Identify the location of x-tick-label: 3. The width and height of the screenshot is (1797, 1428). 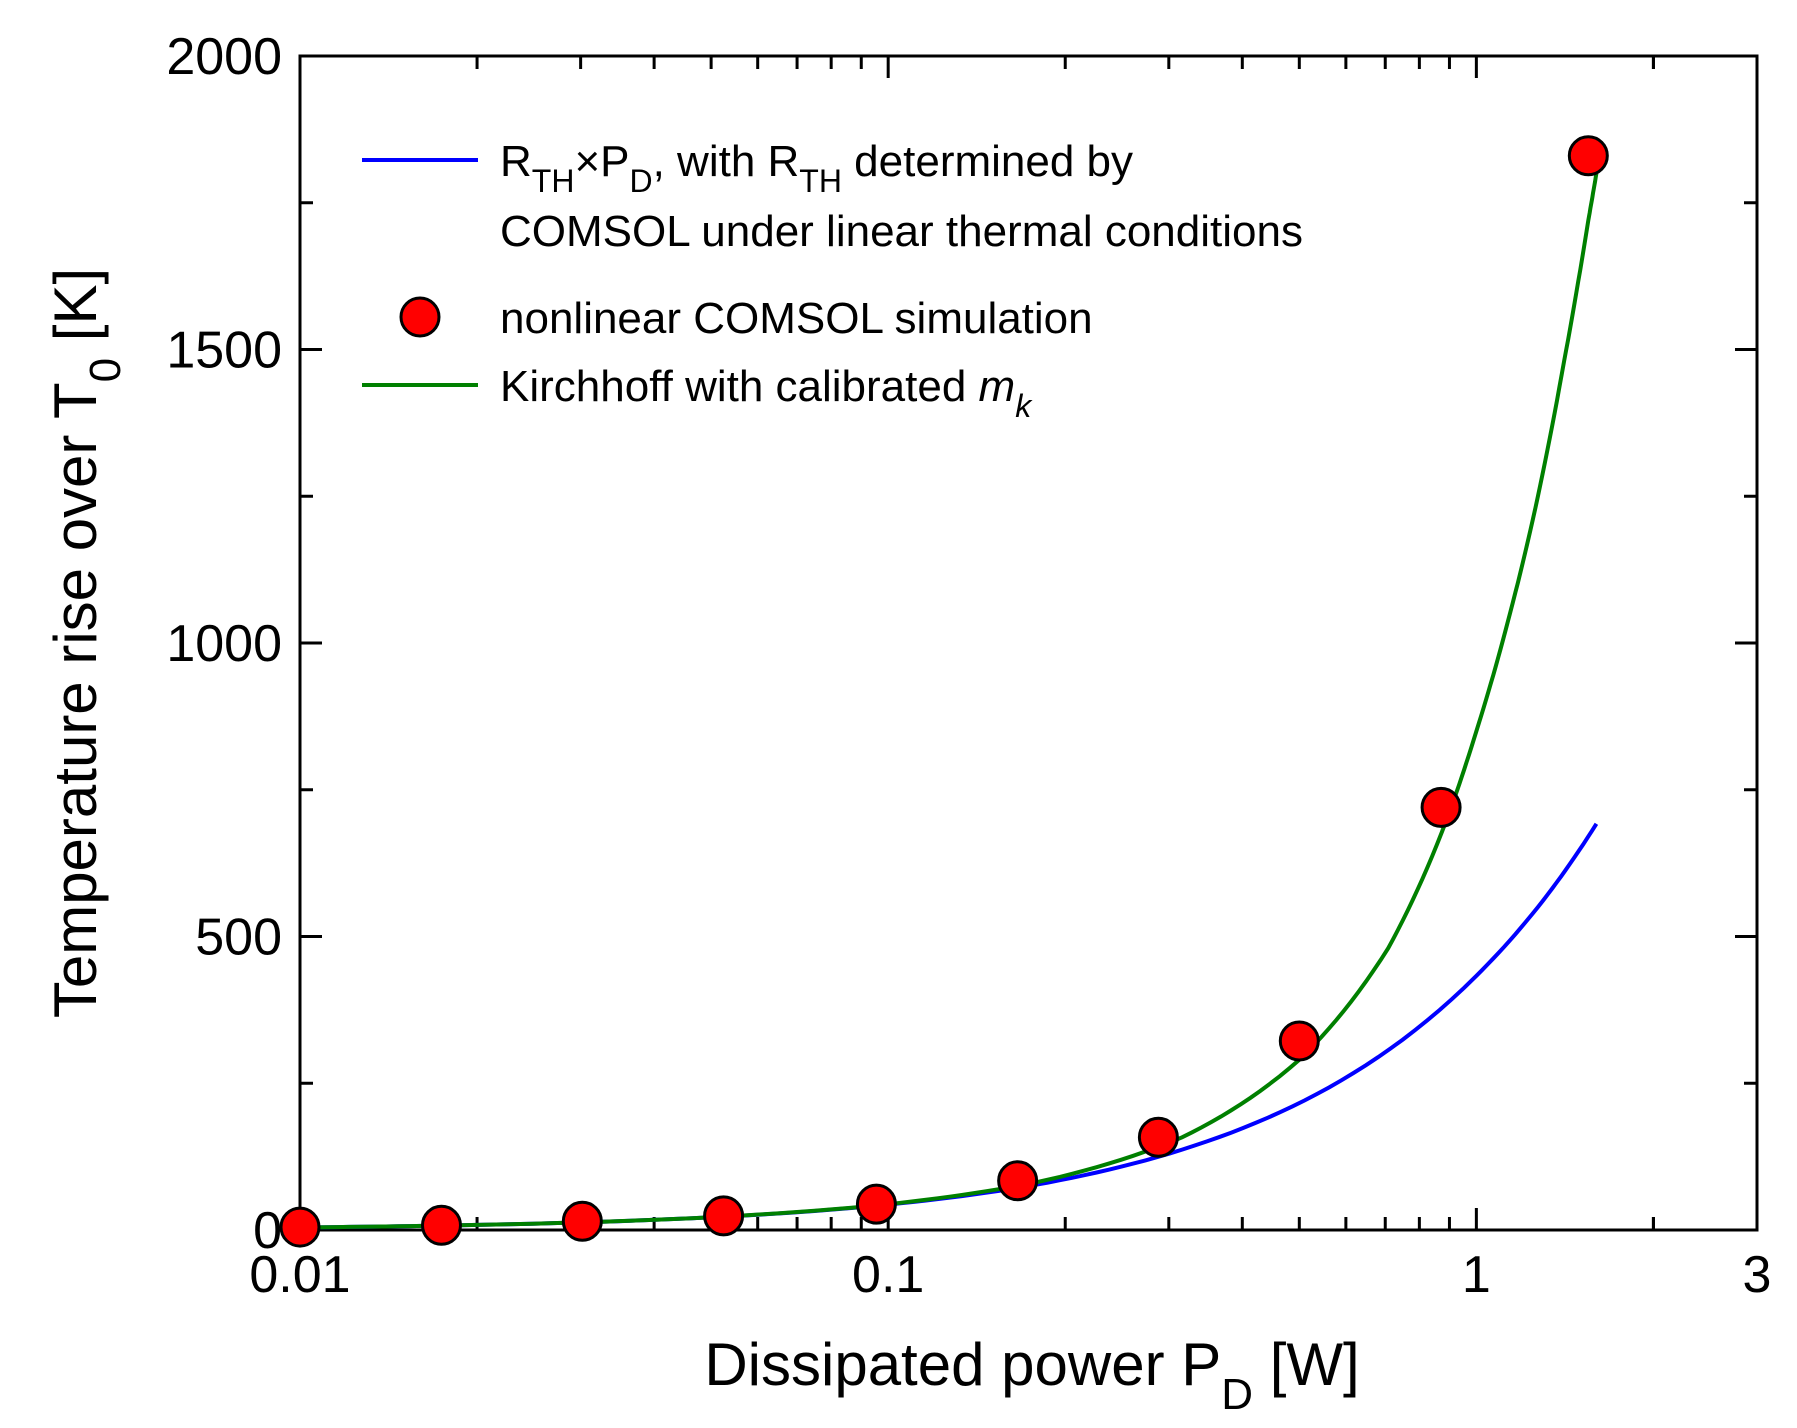
(1757, 1275).